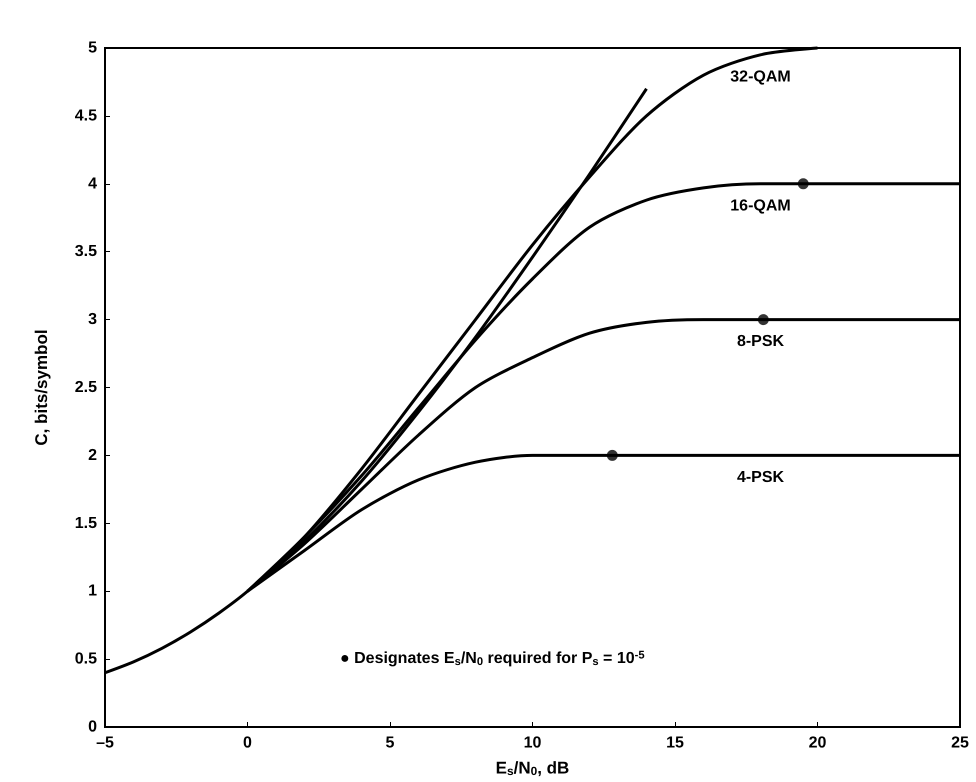 The width and height of the screenshot is (976, 782). I want to click on y-tick-label: 3, so click(93, 319).